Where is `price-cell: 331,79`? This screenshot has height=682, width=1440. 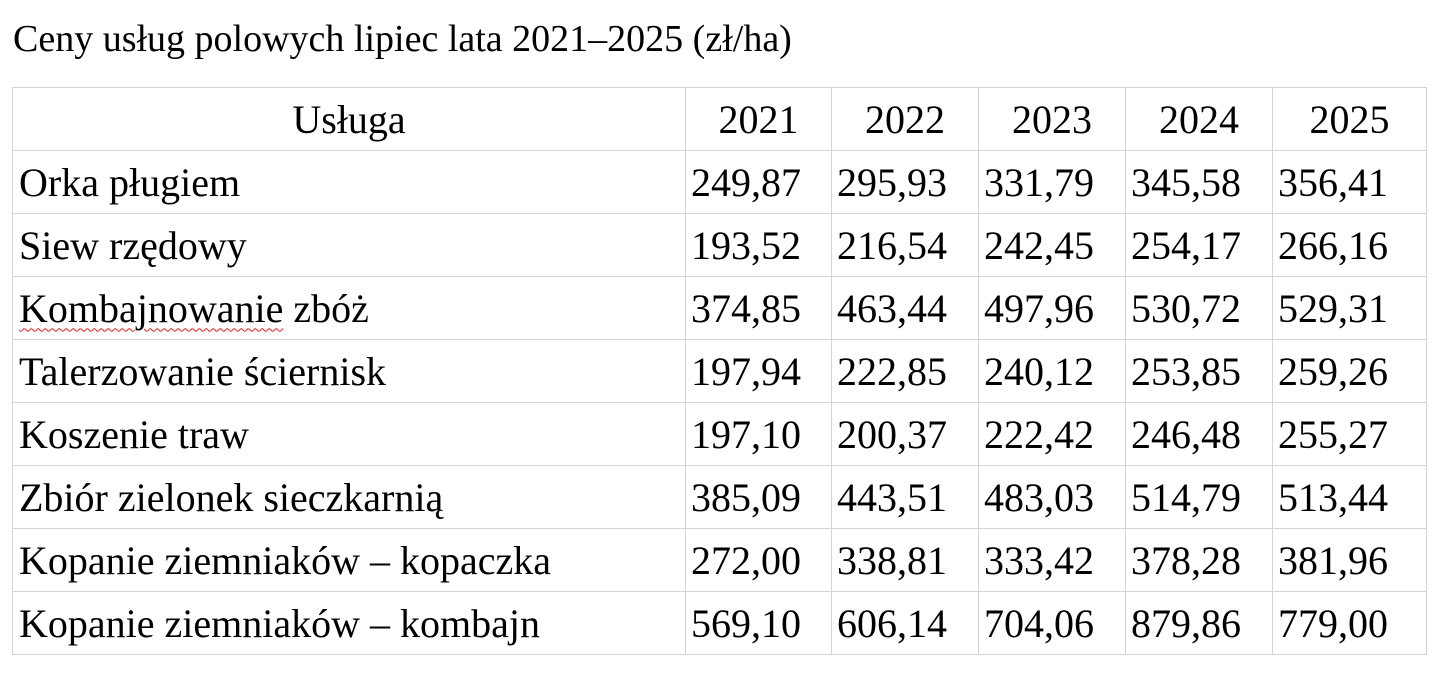
price-cell: 331,79 is located at coordinates (1052, 182).